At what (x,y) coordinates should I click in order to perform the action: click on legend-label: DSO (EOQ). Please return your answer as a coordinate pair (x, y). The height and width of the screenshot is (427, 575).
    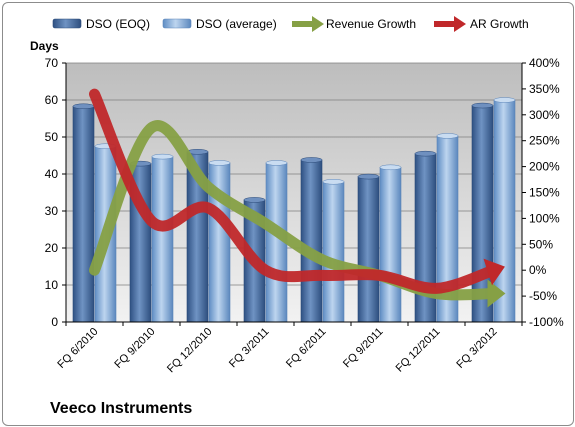
    Looking at the image, I should click on (118, 24).